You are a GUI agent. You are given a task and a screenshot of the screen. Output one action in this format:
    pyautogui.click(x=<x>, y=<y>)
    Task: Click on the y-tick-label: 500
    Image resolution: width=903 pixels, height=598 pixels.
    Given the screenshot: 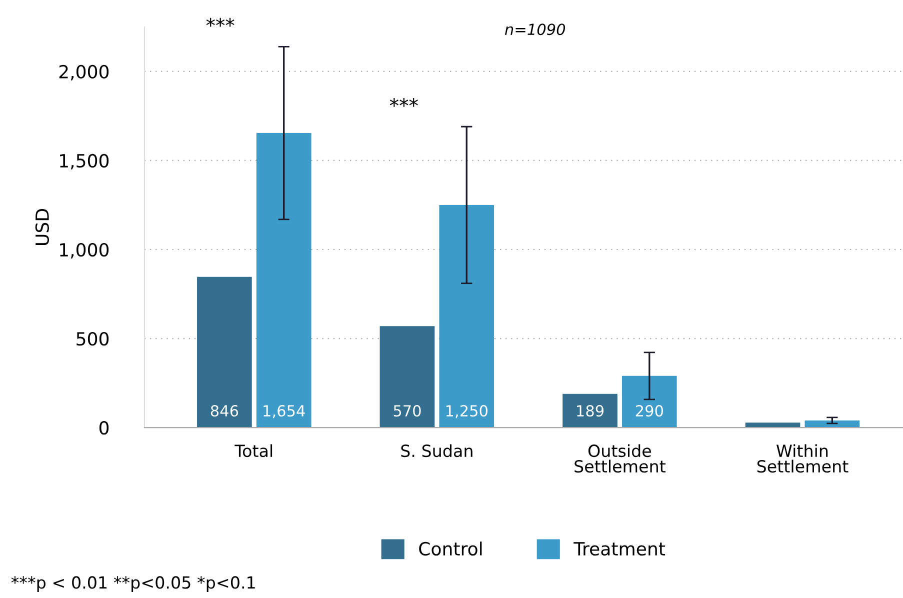 What is the action you would take?
    pyautogui.click(x=92, y=339)
    